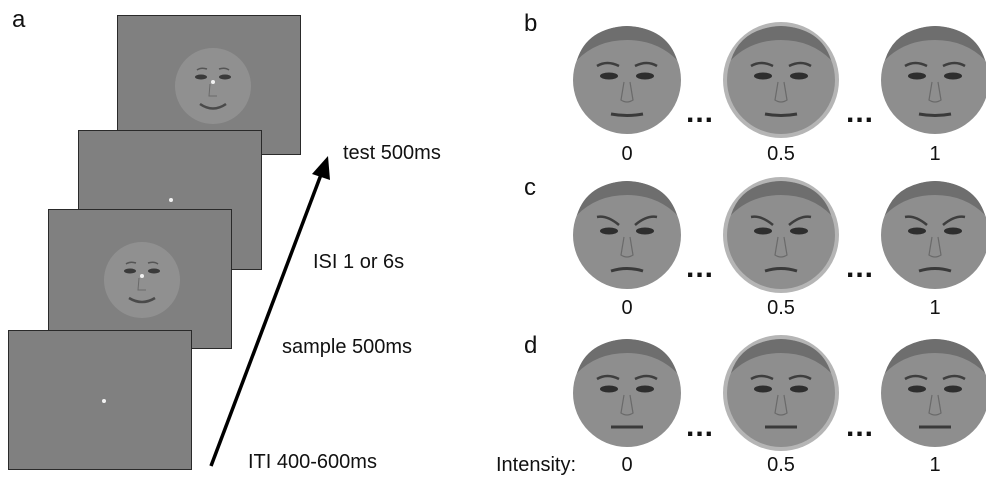 This screenshot has width=986, height=477. What do you see at coordinates (781, 308) in the screenshot?
I see `intensity-c-05: 0.5` at bounding box center [781, 308].